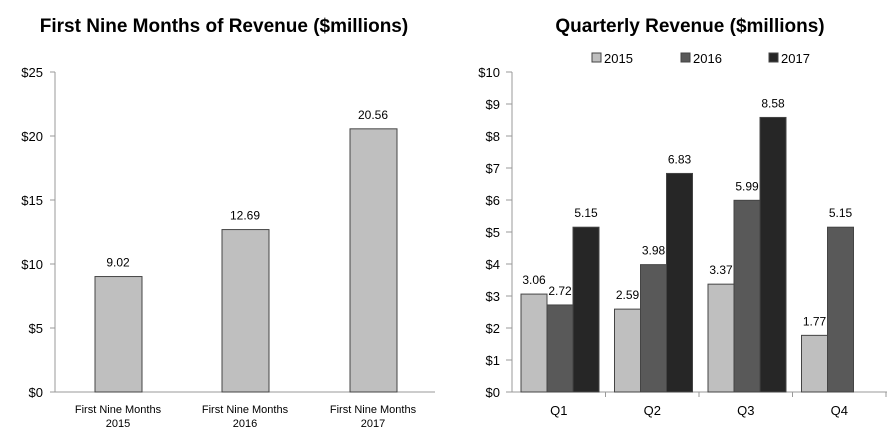 This screenshot has width=890, height=446. Describe the element at coordinates (747, 186) in the screenshot. I see `data-label: 5.99` at that location.